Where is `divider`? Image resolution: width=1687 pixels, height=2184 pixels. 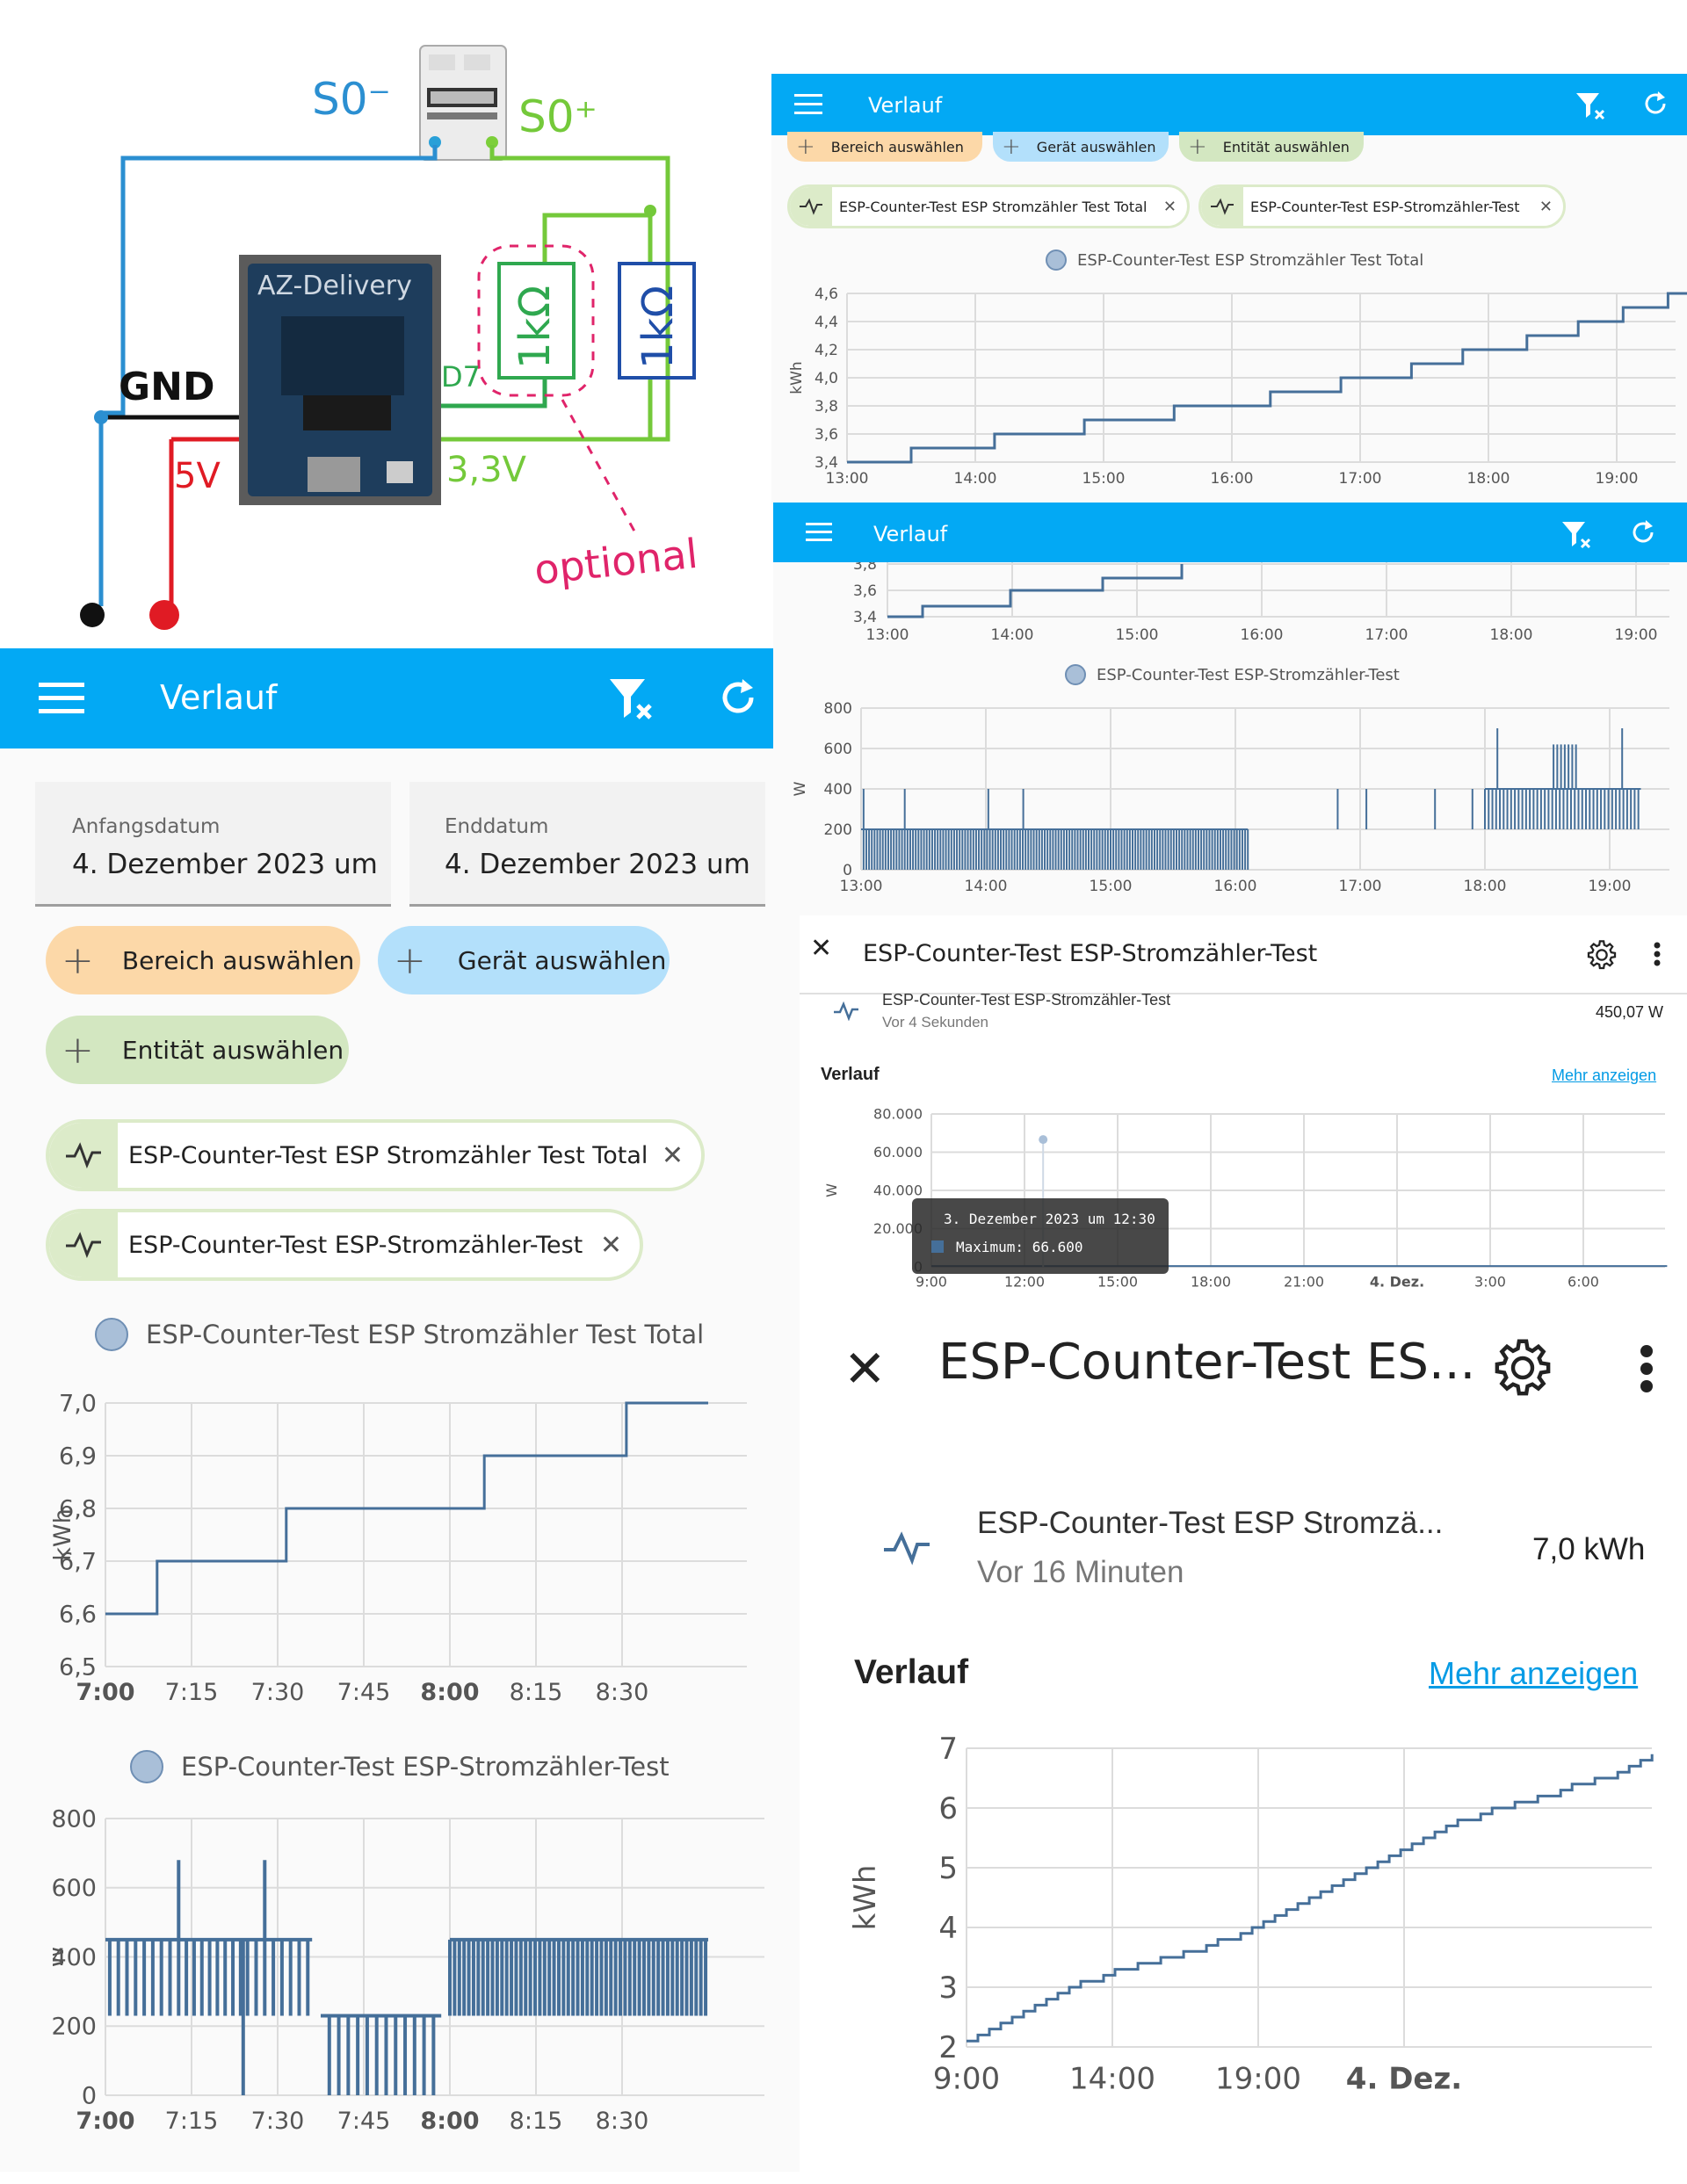
divider is located at coordinates (1243, 993).